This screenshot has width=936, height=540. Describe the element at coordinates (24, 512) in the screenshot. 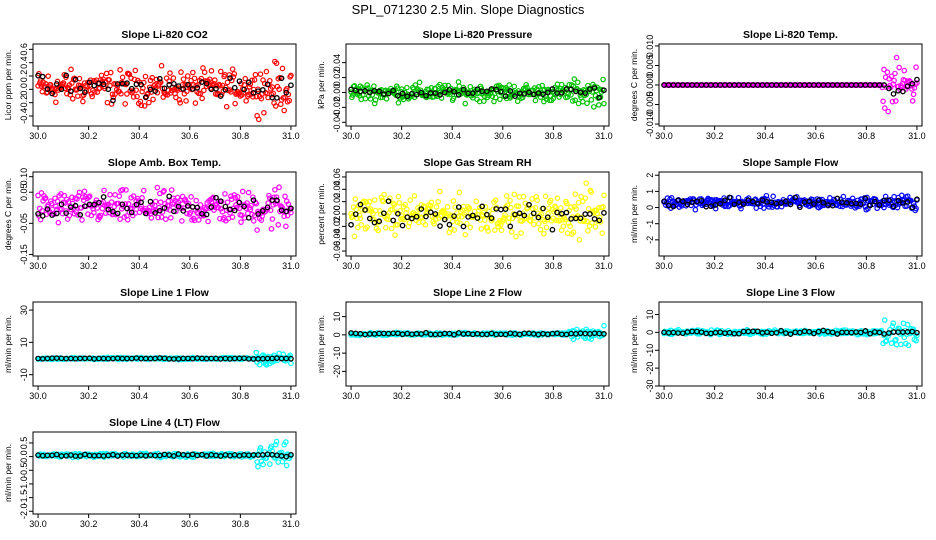

I see `y-tick-label: -2.0` at that location.